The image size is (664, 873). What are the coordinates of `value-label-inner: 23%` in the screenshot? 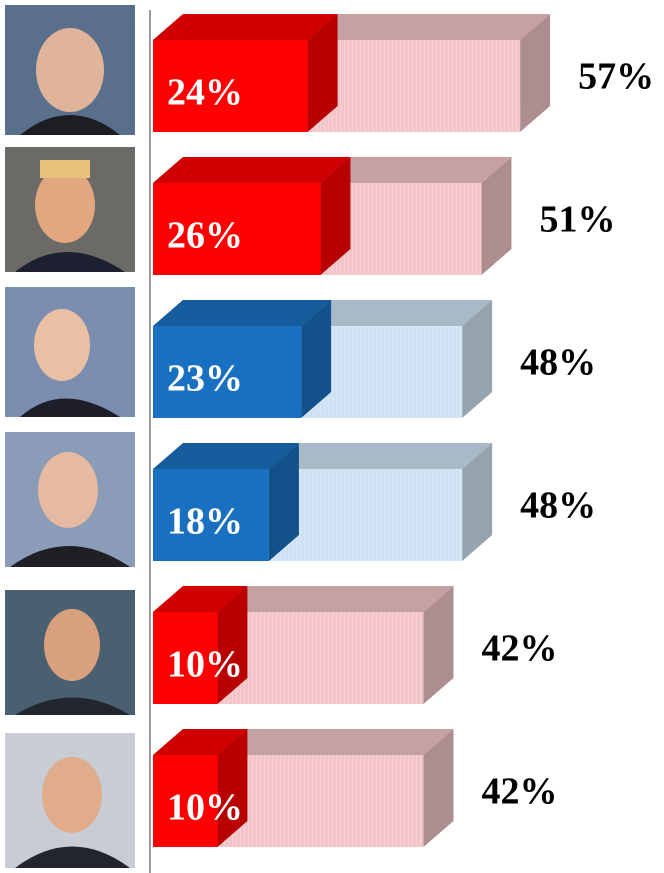 It's located at (205, 379).